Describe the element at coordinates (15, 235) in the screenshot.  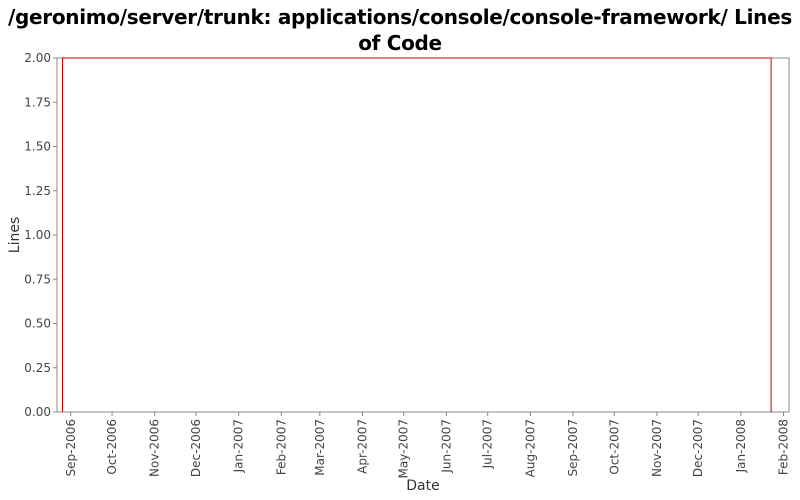
I see `y-axis-label: Lines` at that location.